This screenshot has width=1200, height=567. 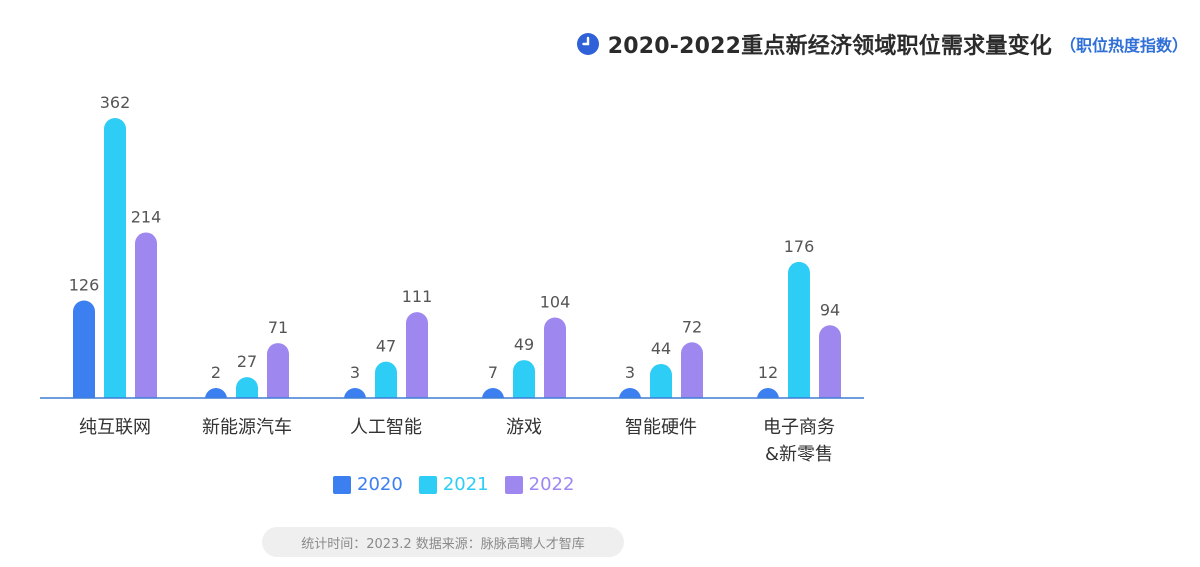 What do you see at coordinates (278, 327) in the screenshot?
I see `value-label-2022-1: 71` at bounding box center [278, 327].